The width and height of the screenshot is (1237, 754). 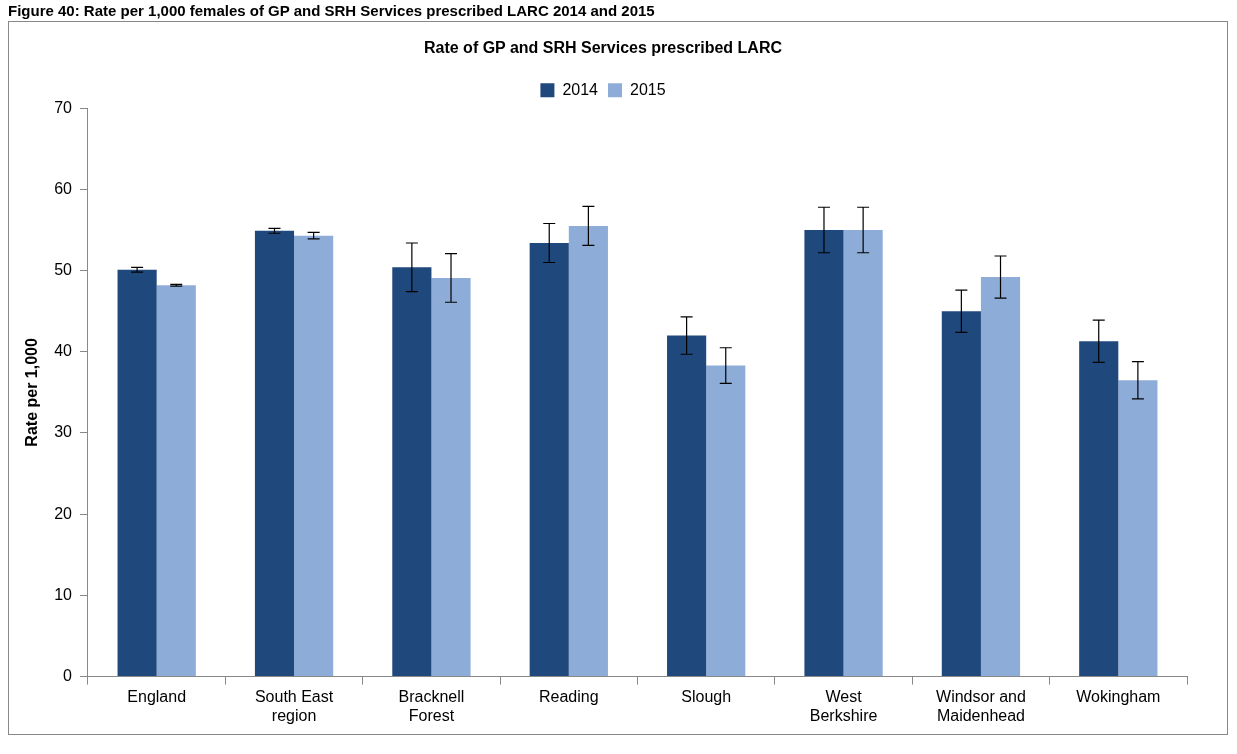 What do you see at coordinates (980, 715) in the screenshot?
I see `category-label: Maidenhead` at bounding box center [980, 715].